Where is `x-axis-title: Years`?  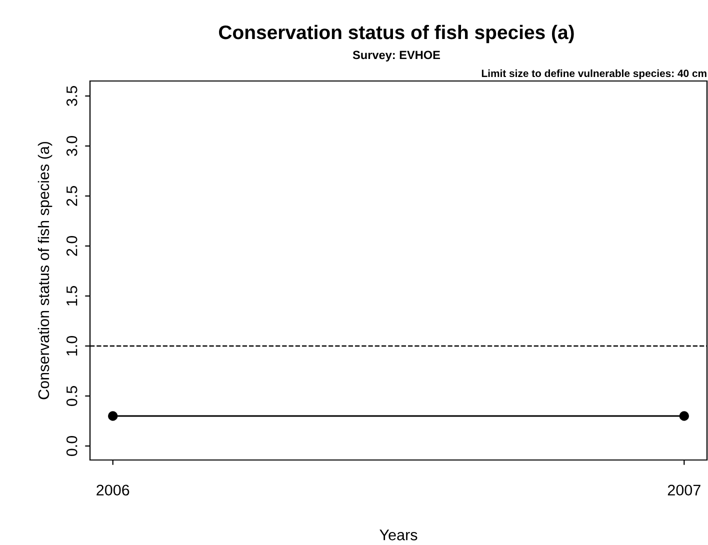
x-axis-title: Years is located at coordinates (399, 535).